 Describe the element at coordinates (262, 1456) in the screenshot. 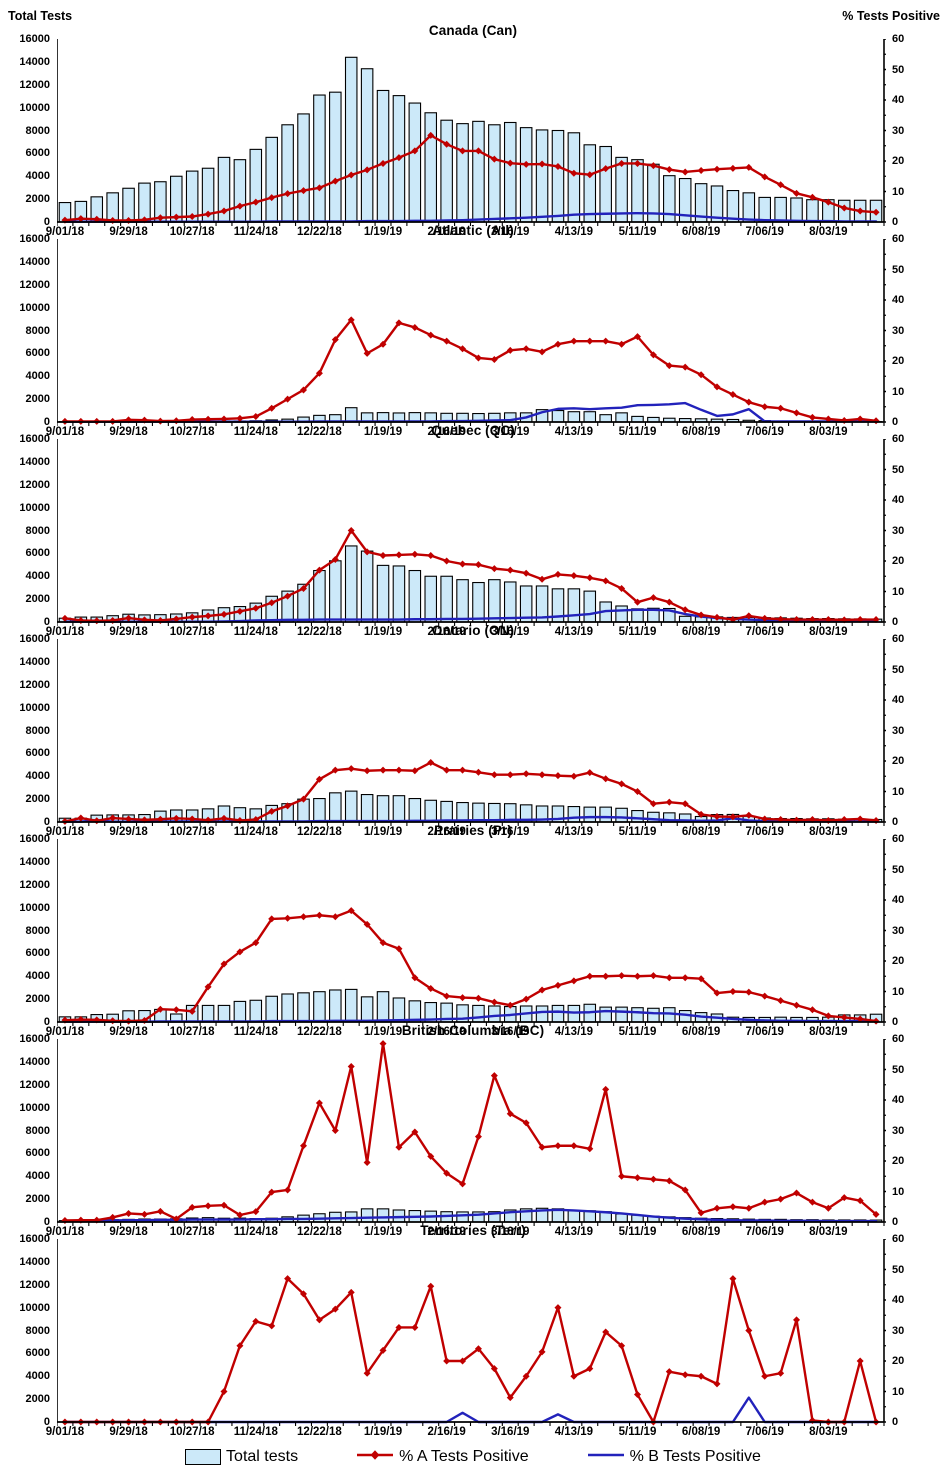

I see `legend-label-total-tests: Total tests` at that location.